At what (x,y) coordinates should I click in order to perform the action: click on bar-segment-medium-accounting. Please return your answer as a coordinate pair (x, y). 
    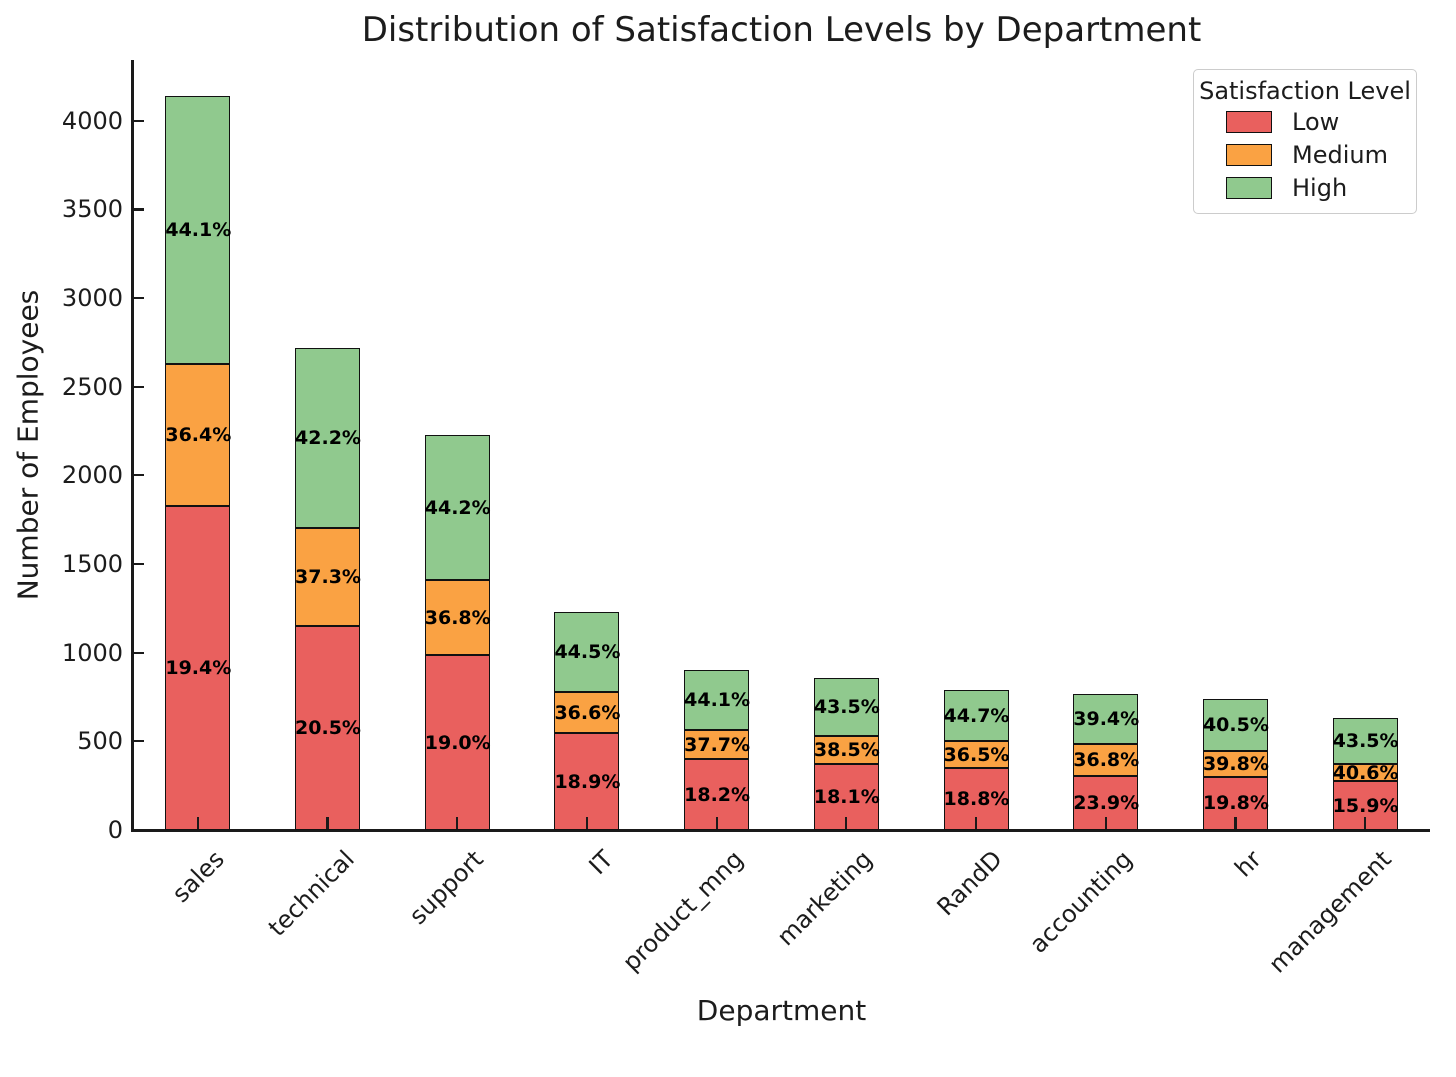
    Looking at the image, I should click on (1106, 760).